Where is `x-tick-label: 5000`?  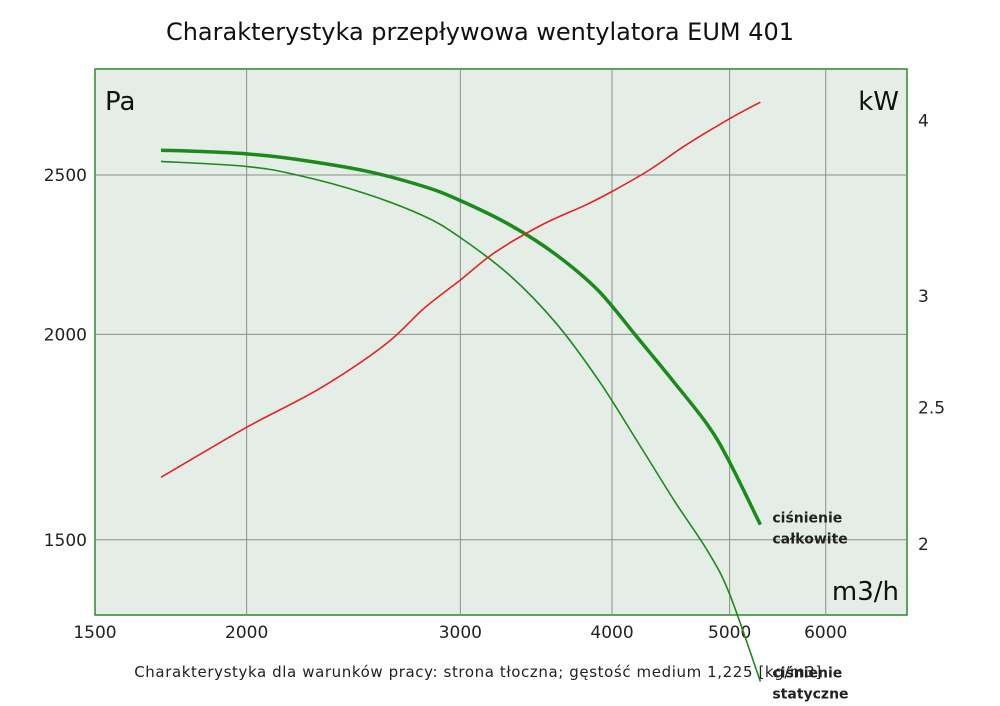
x-tick-label: 5000 is located at coordinates (729, 633).